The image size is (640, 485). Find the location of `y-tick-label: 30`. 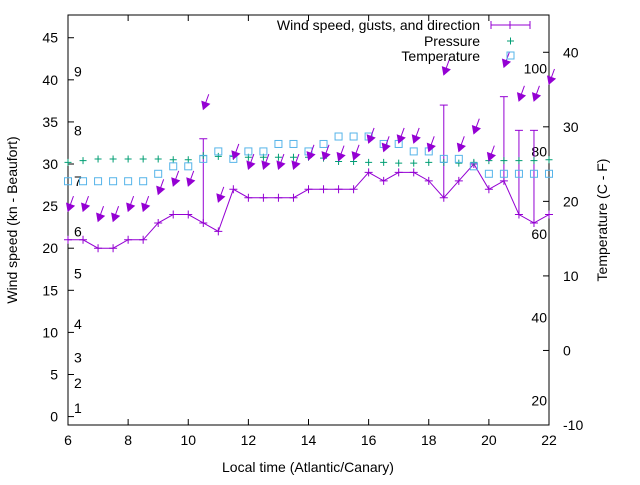

y-tick-label: 30 is located at coordinates (50, 164).